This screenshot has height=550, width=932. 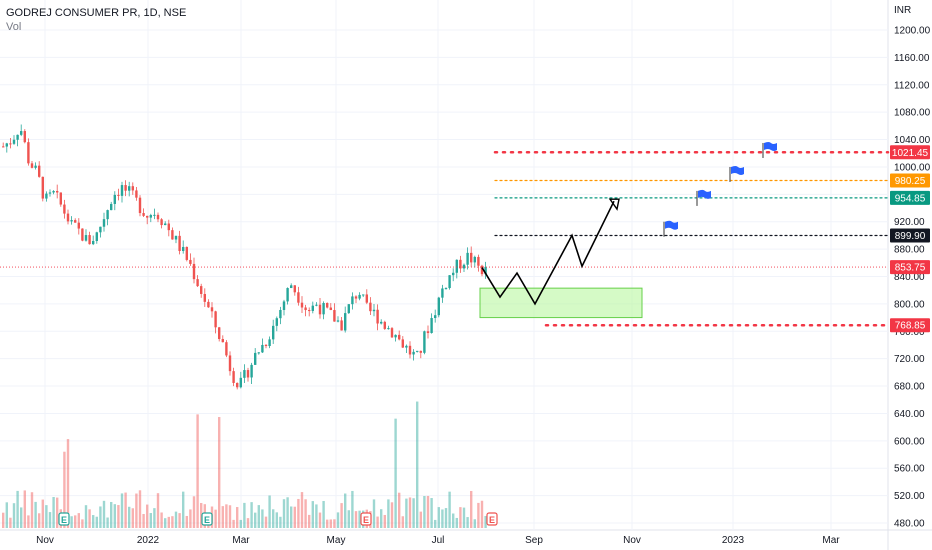 What do you see at coordinates (670, 228) in the screenshot?
I see `flag-icon` at bounding box center [670, 228].